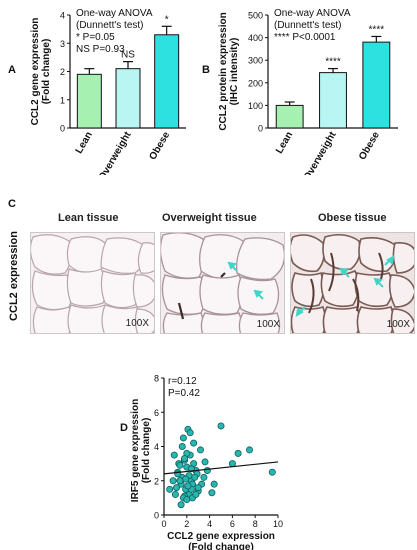 Image resolution: width=417 pixels, height=550 pixels. Describe the element at coordinates (167, 19) in the screenshot. I see `significance-obese: *` at that location.